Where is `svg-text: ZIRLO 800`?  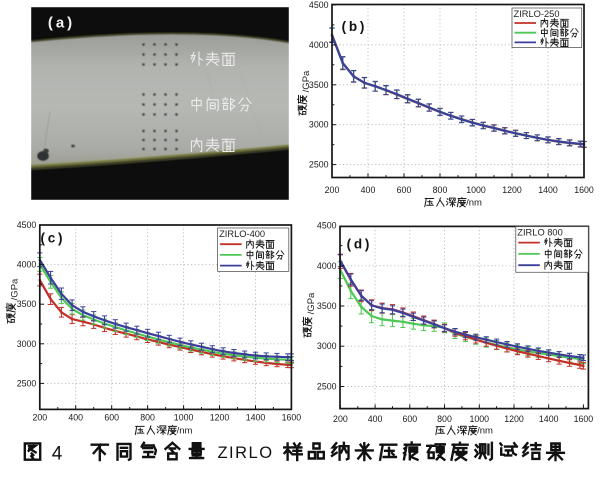 svg-text: ZIRLO 800 is located at coordinates (539, 232).